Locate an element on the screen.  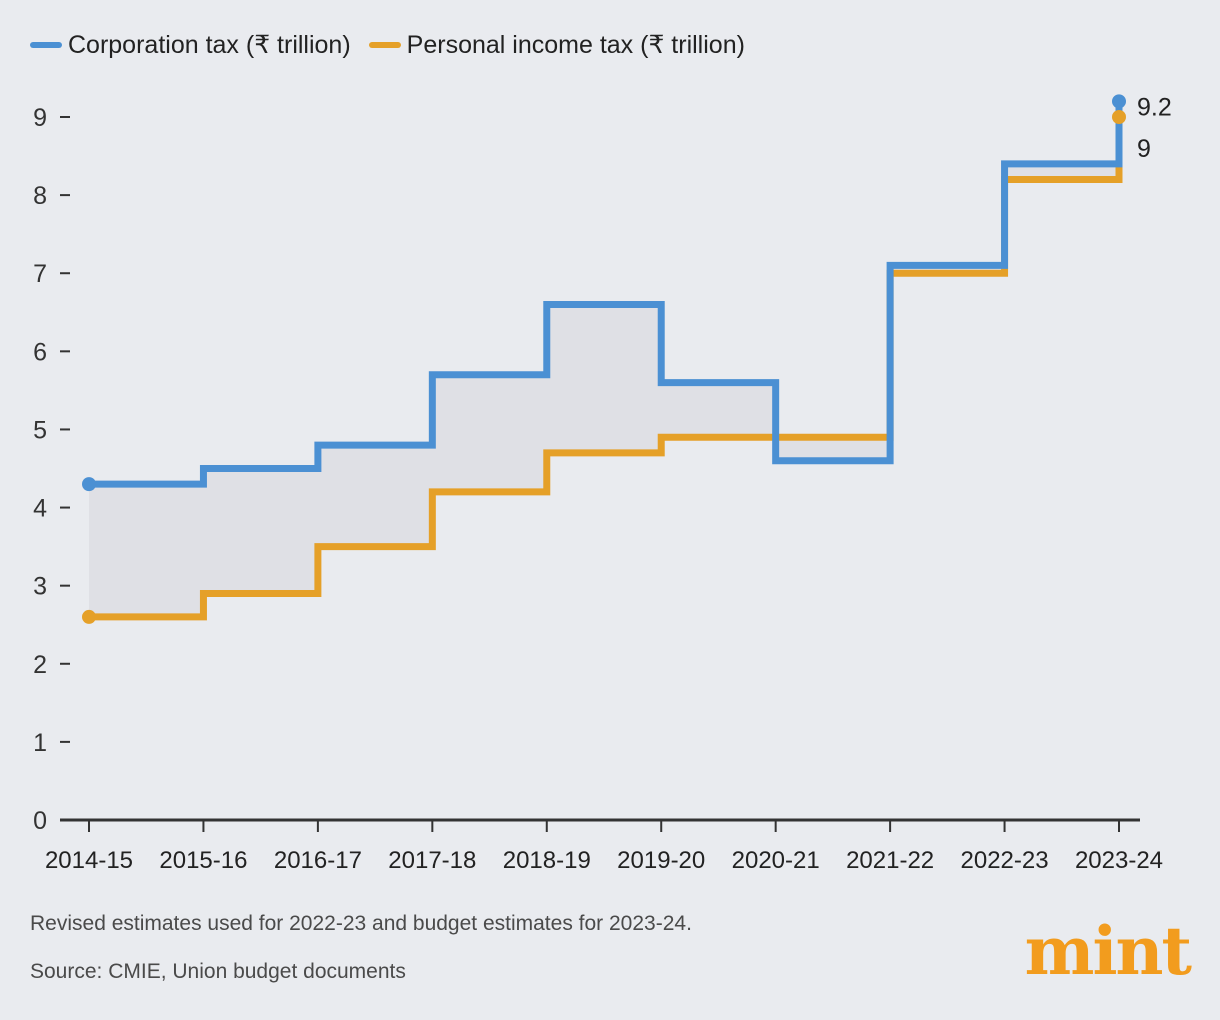
x-tick-label: 2016-17 is located at coordinates (318, 860).